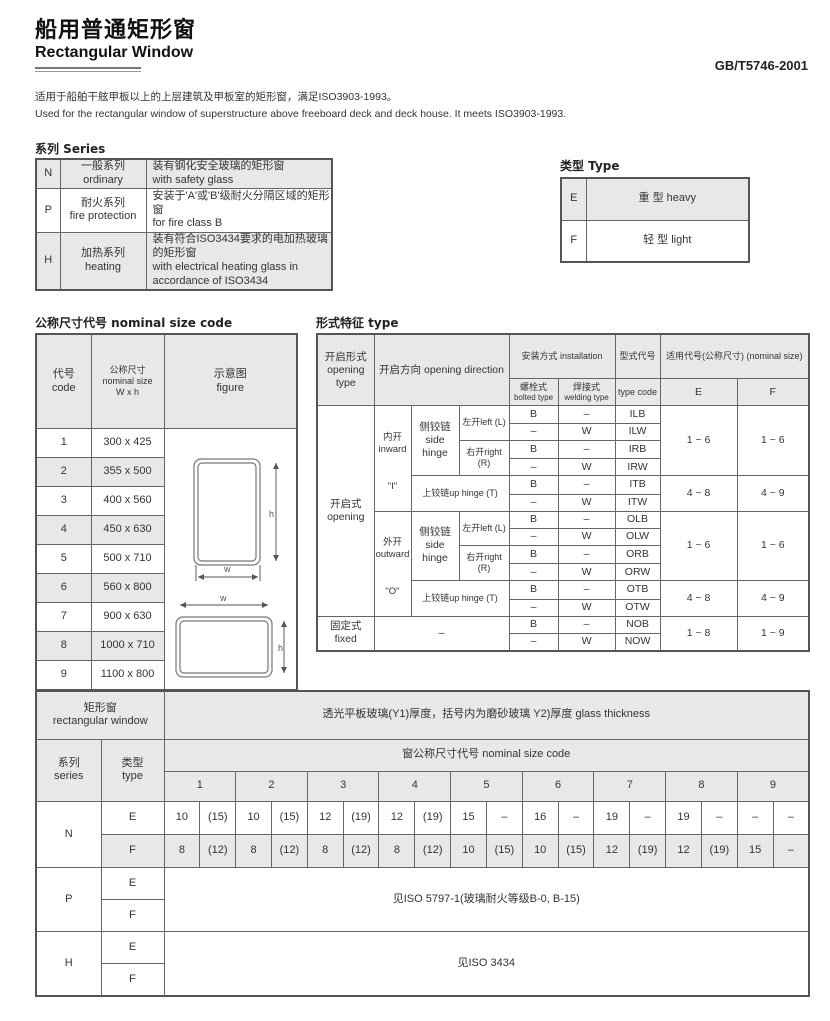 This screenshot has width=830, height=1021. Describe the element at coordinates (486, 964) in the screenshot. I see `reference-note: 见ISO 3434` at that location.